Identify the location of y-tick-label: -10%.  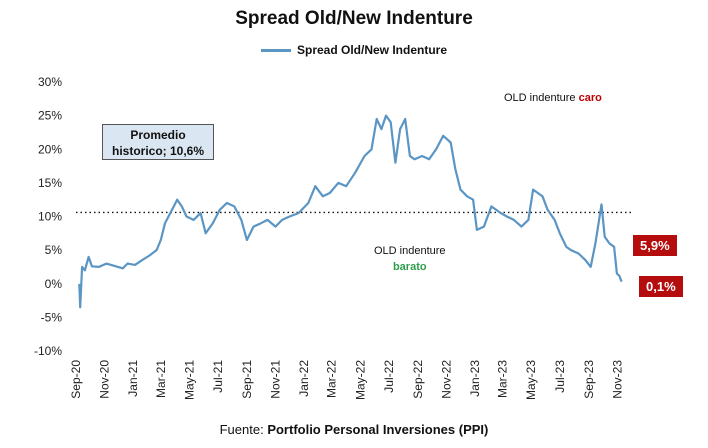
(48, 351).